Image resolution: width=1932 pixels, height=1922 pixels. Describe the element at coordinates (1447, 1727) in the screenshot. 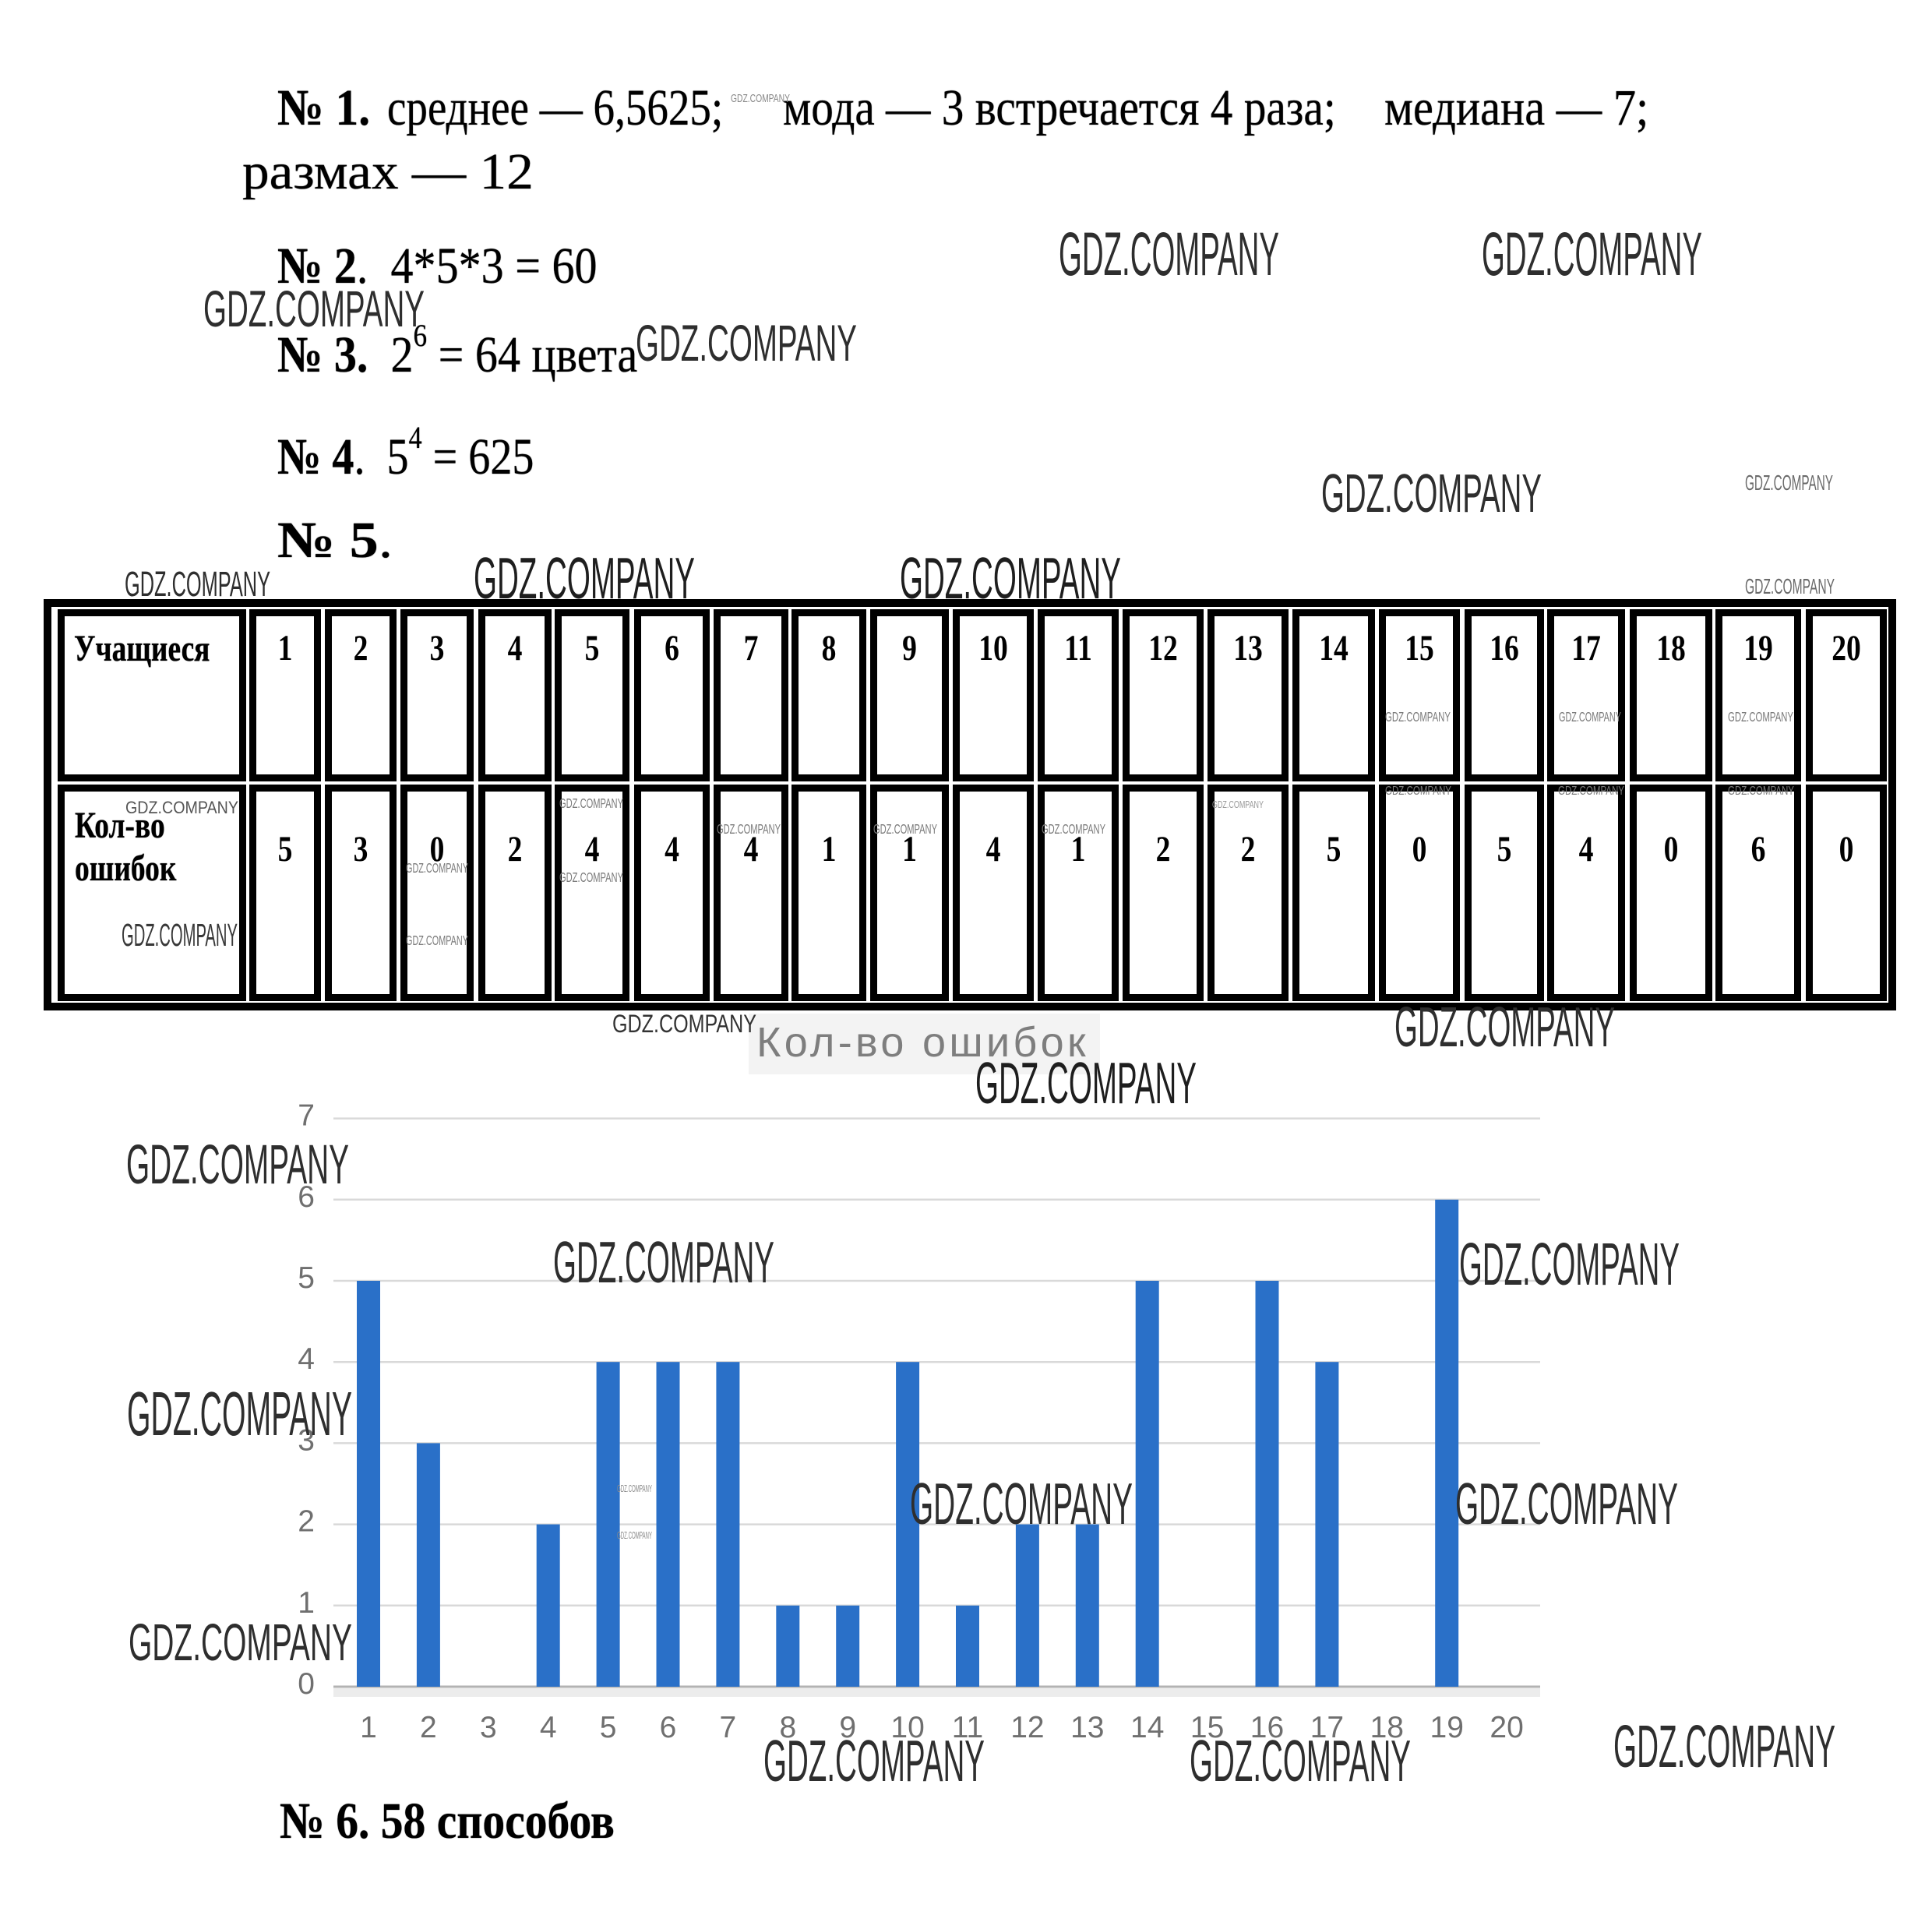

I see `svg-text: 19` at that location.